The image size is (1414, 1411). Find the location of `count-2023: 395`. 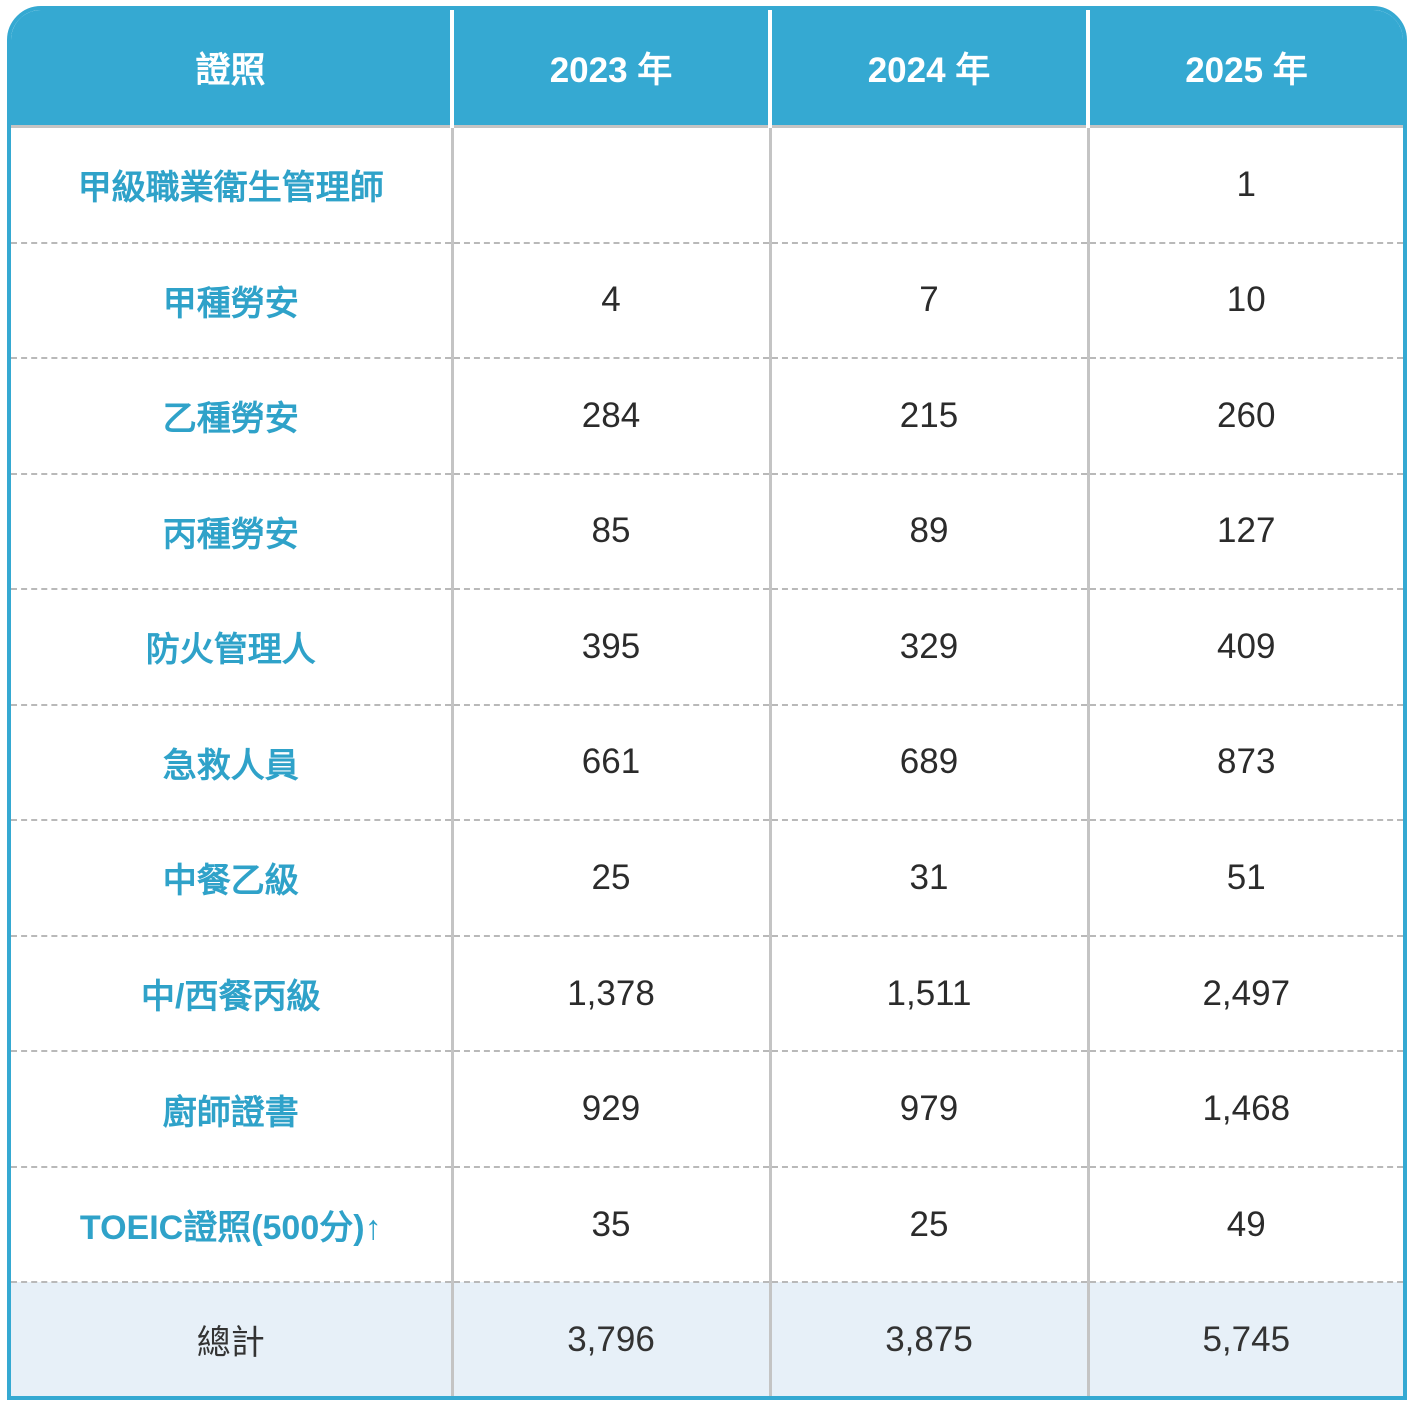

count-2023: 395 is located at coordinates (610, 646).